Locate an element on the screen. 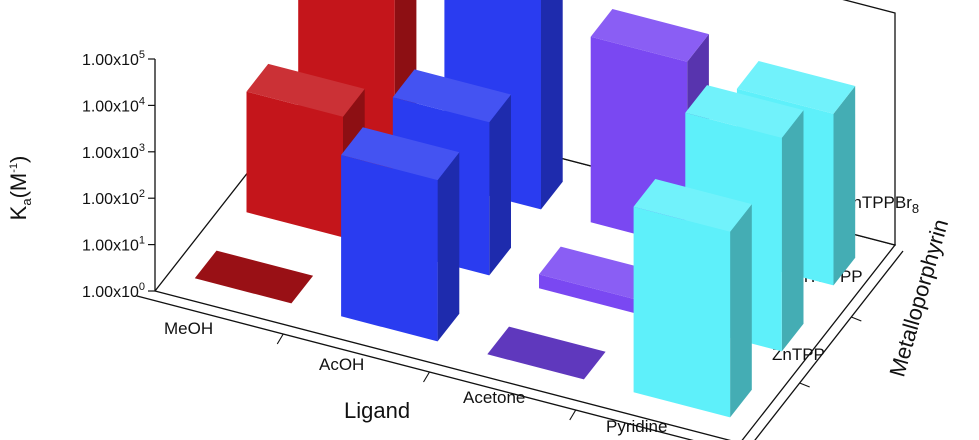 This screenshot has width=979, height=440. y-axis-title: Ka(M-1) is located at coordinates (20, 188).